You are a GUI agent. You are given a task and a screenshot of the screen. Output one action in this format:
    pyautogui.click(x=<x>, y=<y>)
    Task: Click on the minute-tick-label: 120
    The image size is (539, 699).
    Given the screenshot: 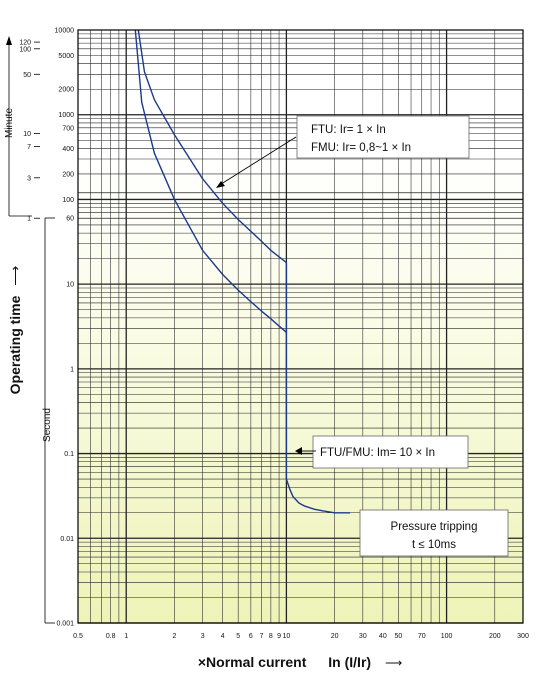 What is the action you would take?
    pyautogui.click(x=25, y=43)
    